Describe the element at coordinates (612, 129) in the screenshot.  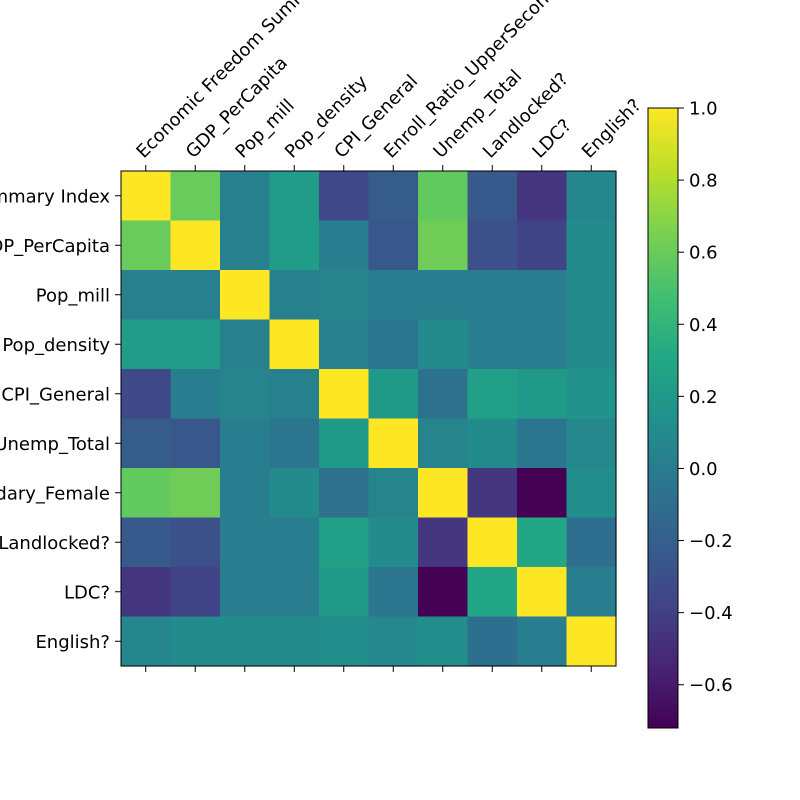
I see `x-tick-label: English?` at that location.